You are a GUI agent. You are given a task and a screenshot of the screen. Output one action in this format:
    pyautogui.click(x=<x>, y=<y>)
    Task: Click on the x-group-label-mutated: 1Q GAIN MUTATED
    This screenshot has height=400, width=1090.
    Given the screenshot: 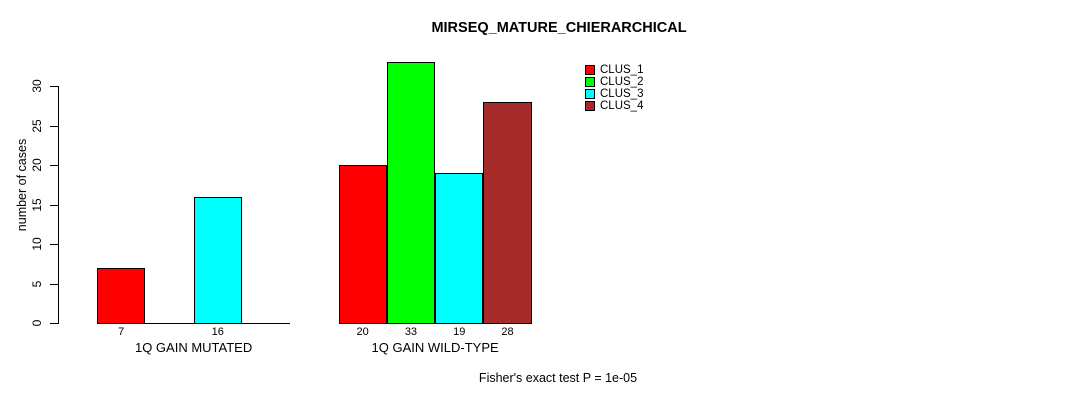 What is the action you would take?
    pyautogui.click(x=193, y=347)
    